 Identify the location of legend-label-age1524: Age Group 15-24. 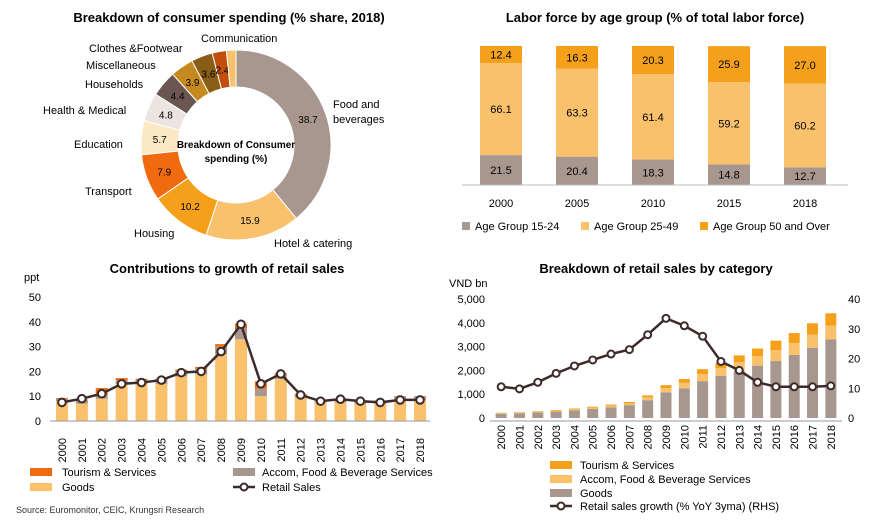
(517, 227).